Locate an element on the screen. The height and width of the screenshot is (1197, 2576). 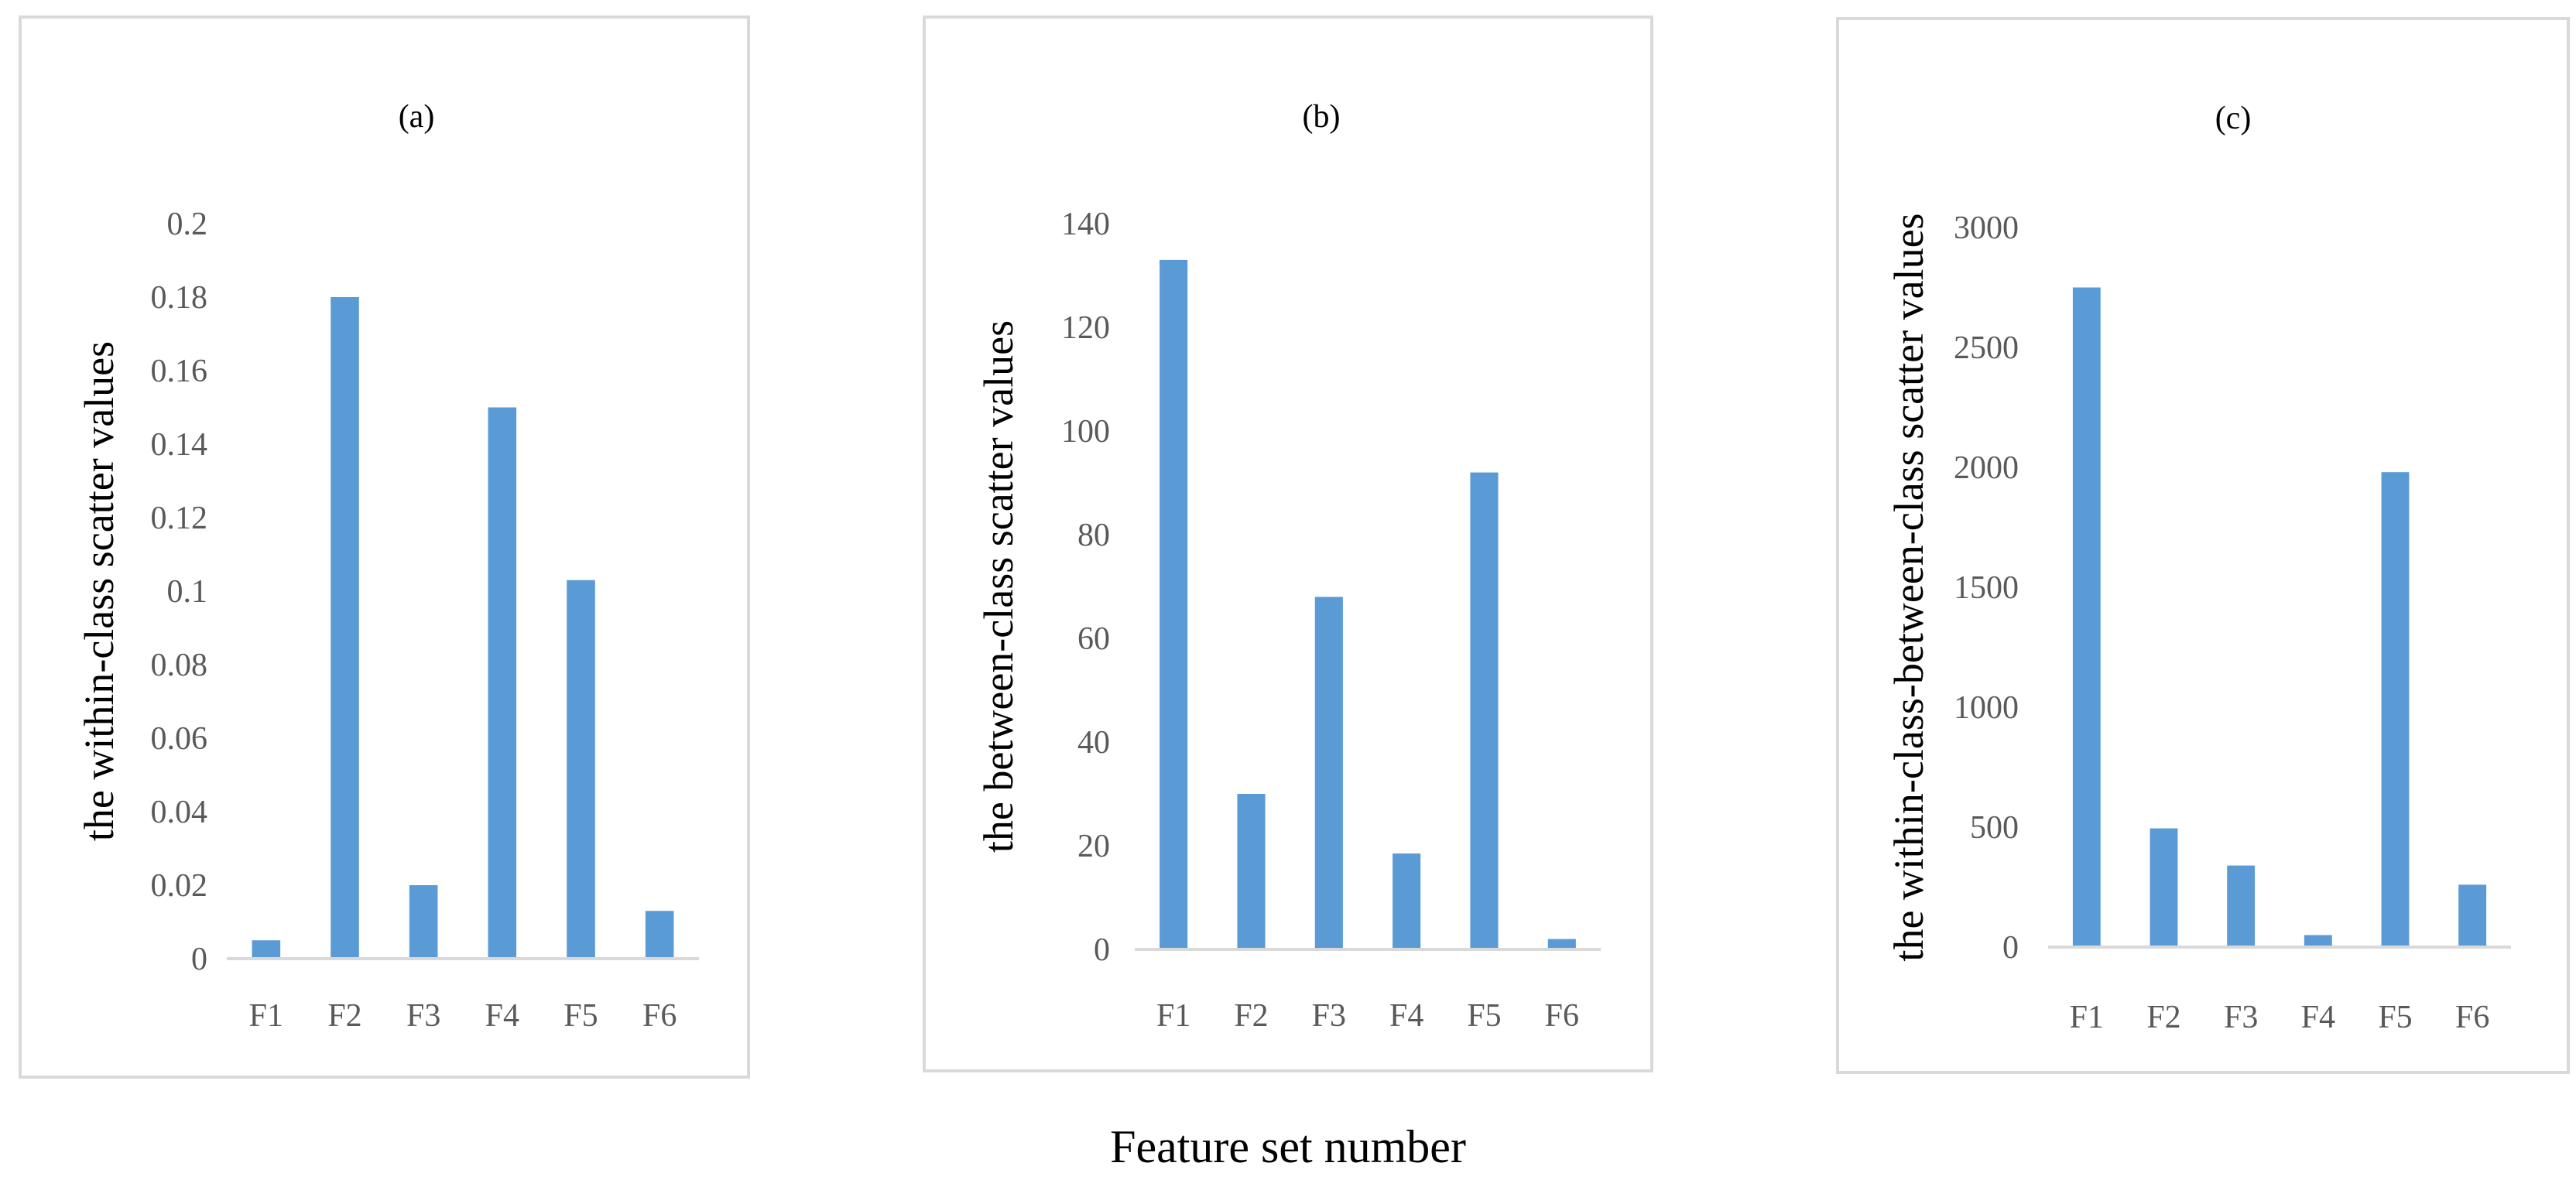
y-tick-label: 0.18 is located at coordinates (179, 298).